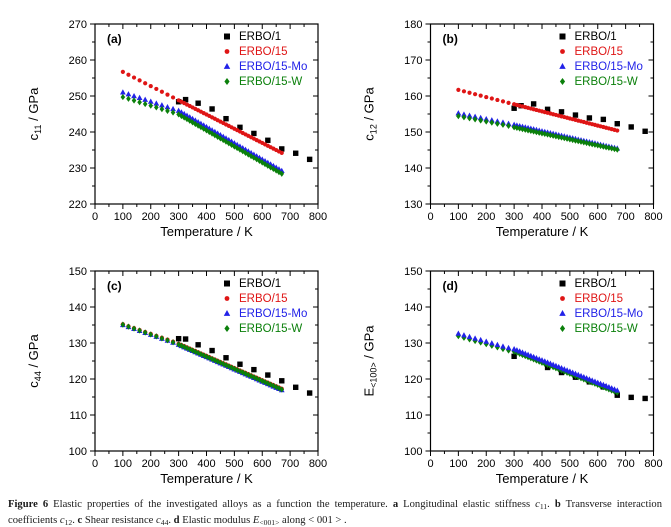 This screenshot has height=527, width=671. I want to click on series-ERBO/1, so click(244, 365).